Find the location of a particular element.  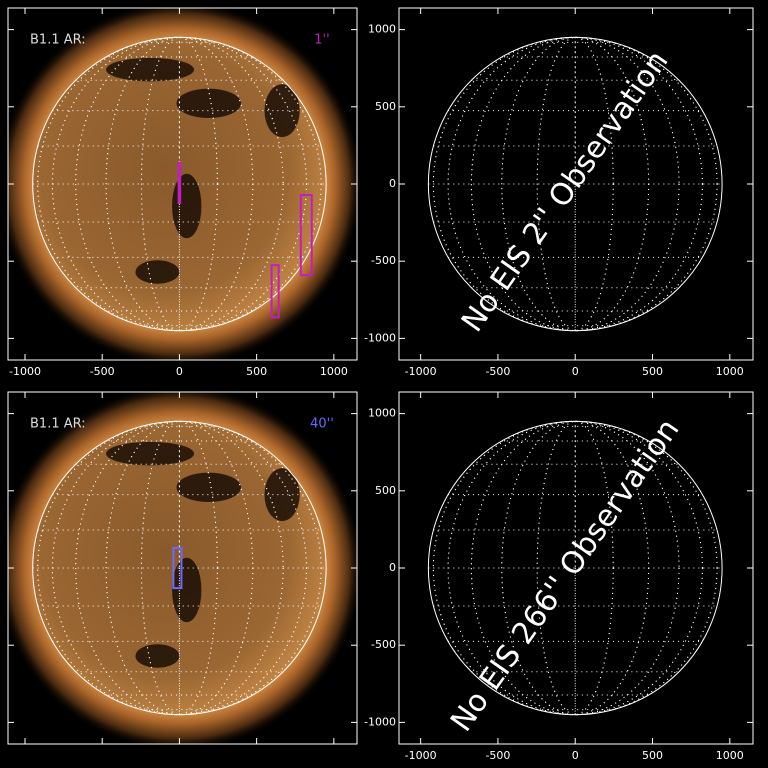

no-observation-message: No EIS 266'' Observation is located at coordinates (565, 575).